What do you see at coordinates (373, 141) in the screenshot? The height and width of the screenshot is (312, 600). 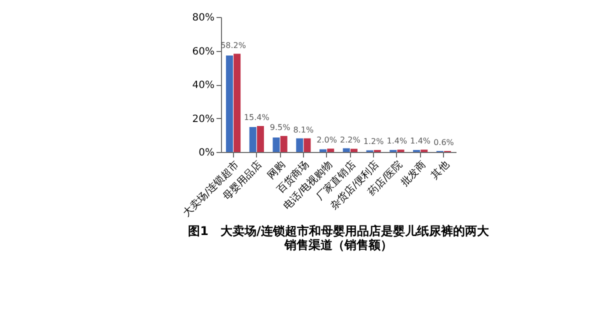 I see `data-label: 1.2%` at bounding box center [373, 141].